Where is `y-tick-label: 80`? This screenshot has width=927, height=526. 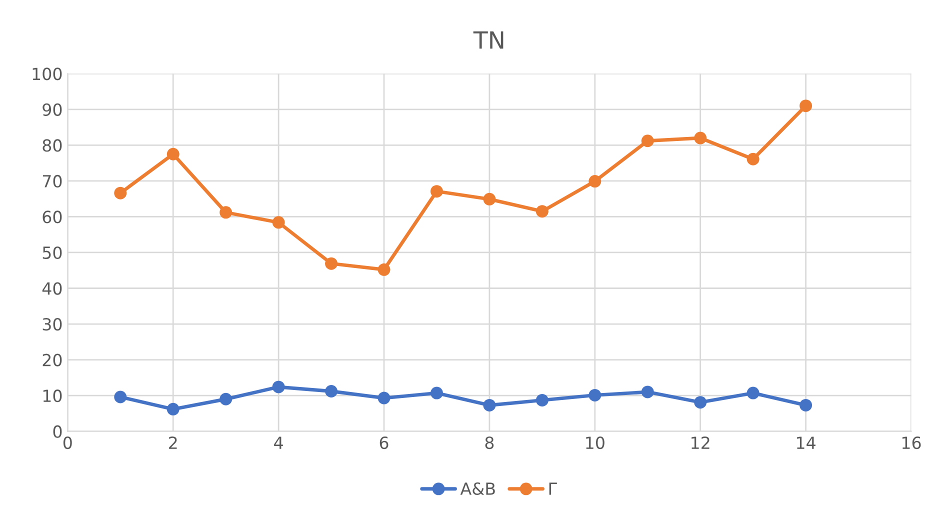
y-tick-label: 80 is located at coordinates (52, 145).